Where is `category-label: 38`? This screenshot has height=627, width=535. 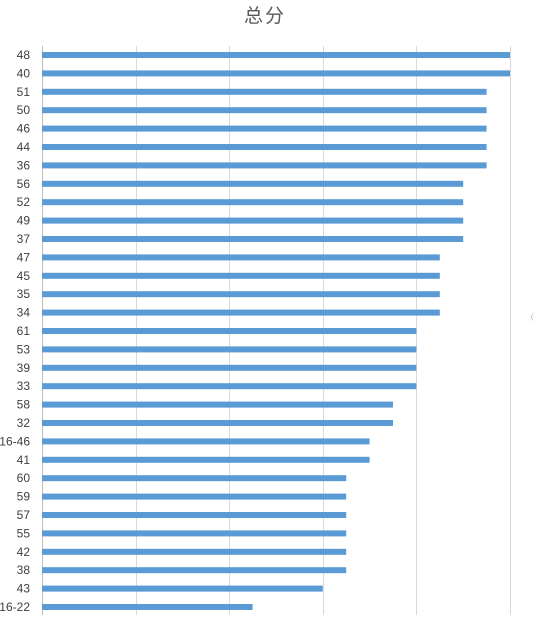 category-label: 38 is located at coordinates (24, 570).